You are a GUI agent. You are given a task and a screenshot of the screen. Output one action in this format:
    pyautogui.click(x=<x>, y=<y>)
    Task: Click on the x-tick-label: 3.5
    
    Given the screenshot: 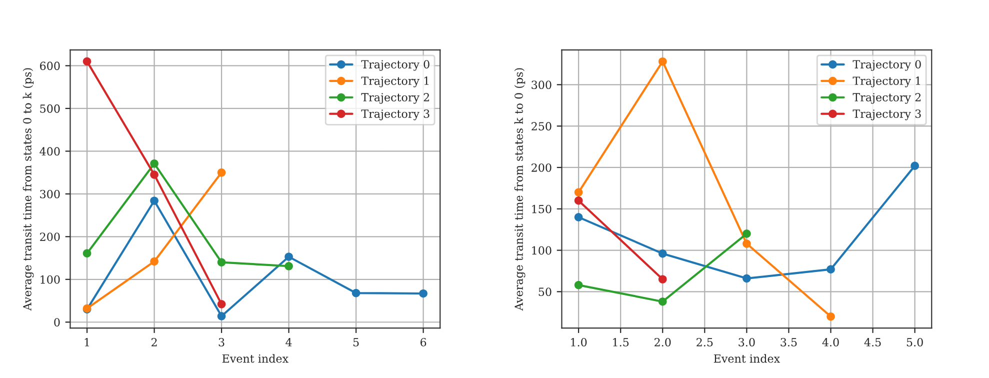 What is the action you would take?
    pyautogui.click(x=788, y=342)
    